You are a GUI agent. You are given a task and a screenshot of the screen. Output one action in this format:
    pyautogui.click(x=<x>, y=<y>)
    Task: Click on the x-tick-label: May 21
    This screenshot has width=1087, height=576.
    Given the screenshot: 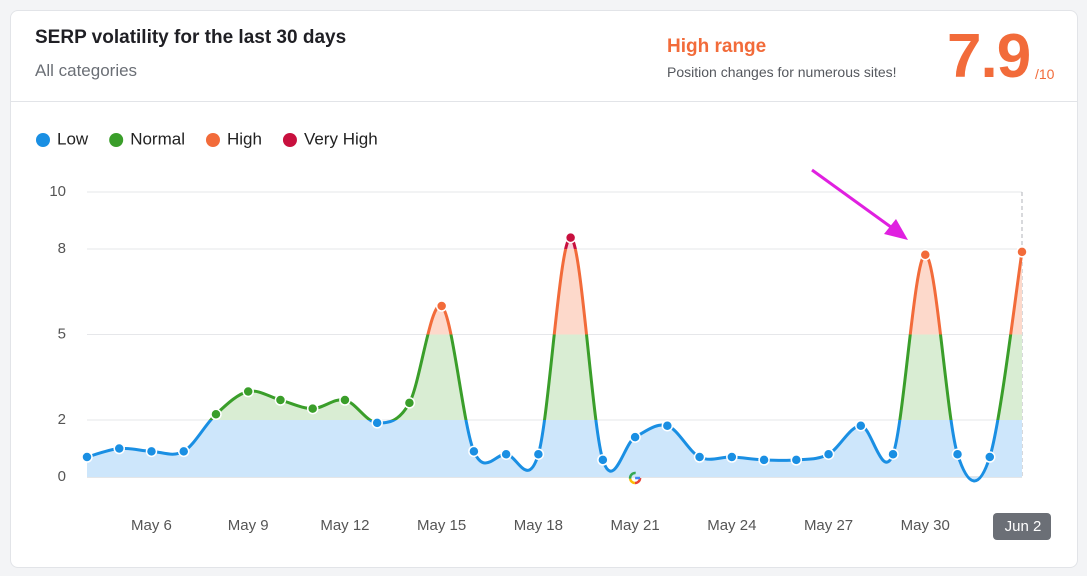 What is the action you would take?
    pyautogui.click(x=635, y=525)
    